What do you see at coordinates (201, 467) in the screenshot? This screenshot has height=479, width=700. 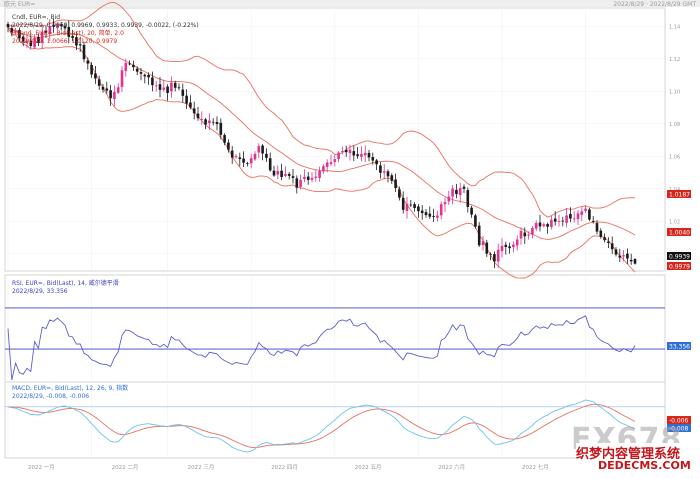 I see `x-axis-label-2: 2022 三月` at bounding box center [201, 467].